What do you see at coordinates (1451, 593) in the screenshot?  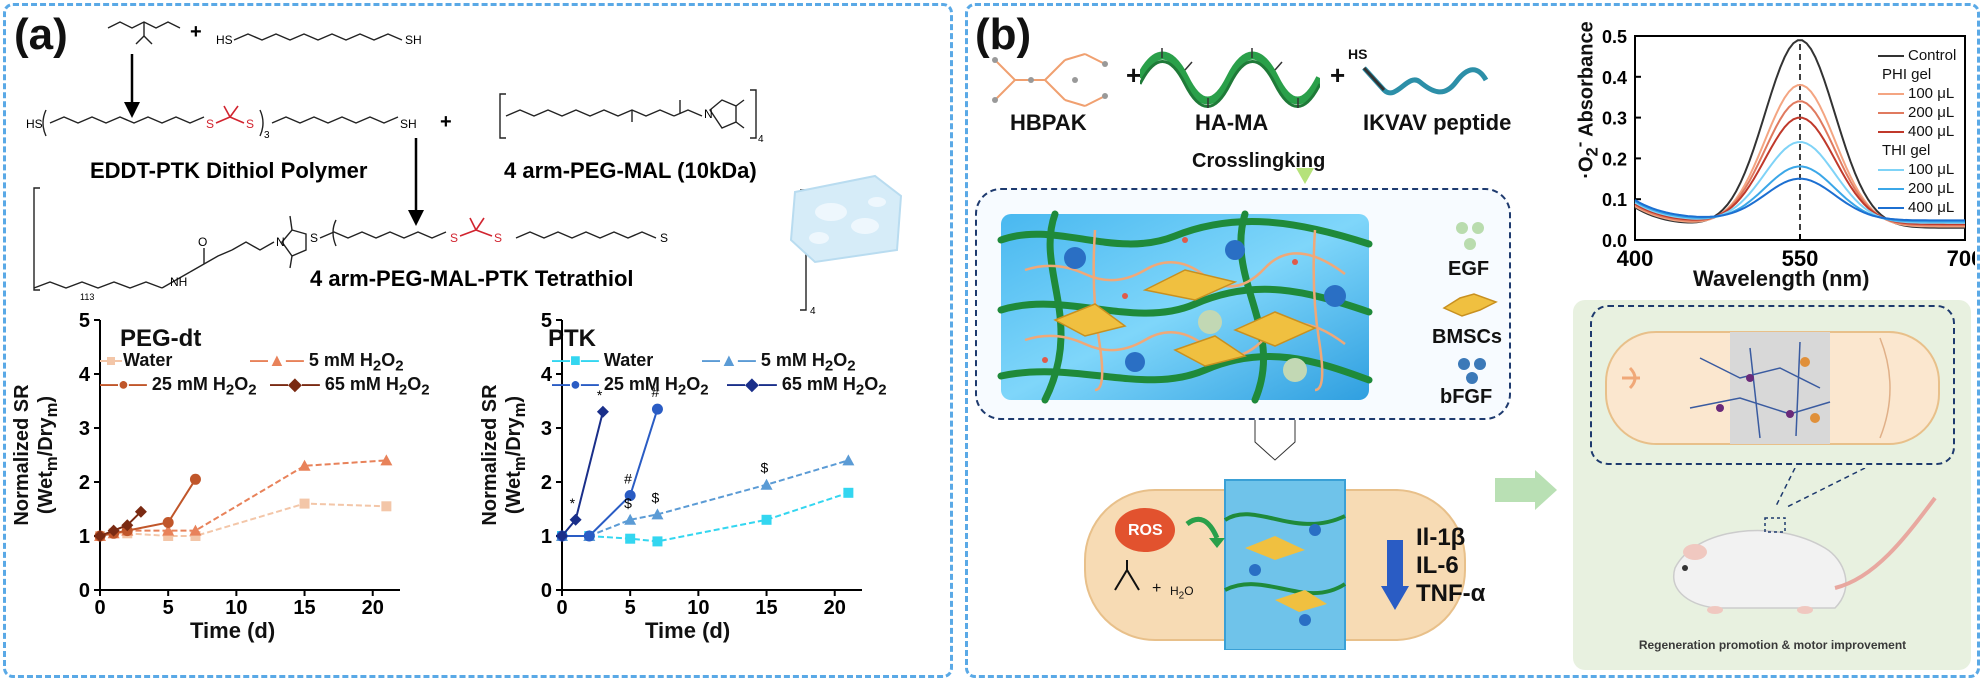 I see `tnfa-label: TNF-α` at bounding box center [1451, 593].